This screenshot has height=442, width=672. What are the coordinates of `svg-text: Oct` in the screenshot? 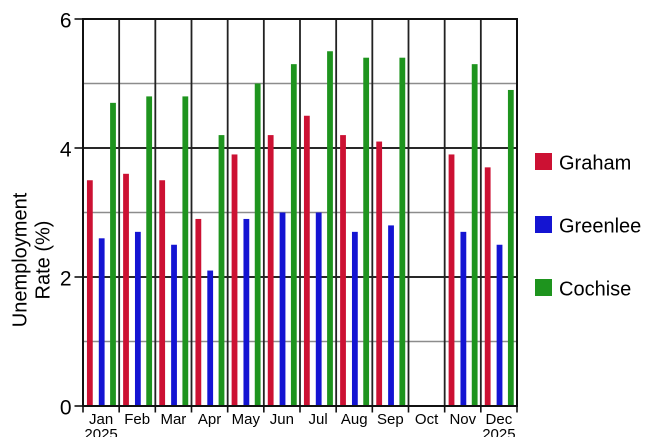 It's located at (427, 419).